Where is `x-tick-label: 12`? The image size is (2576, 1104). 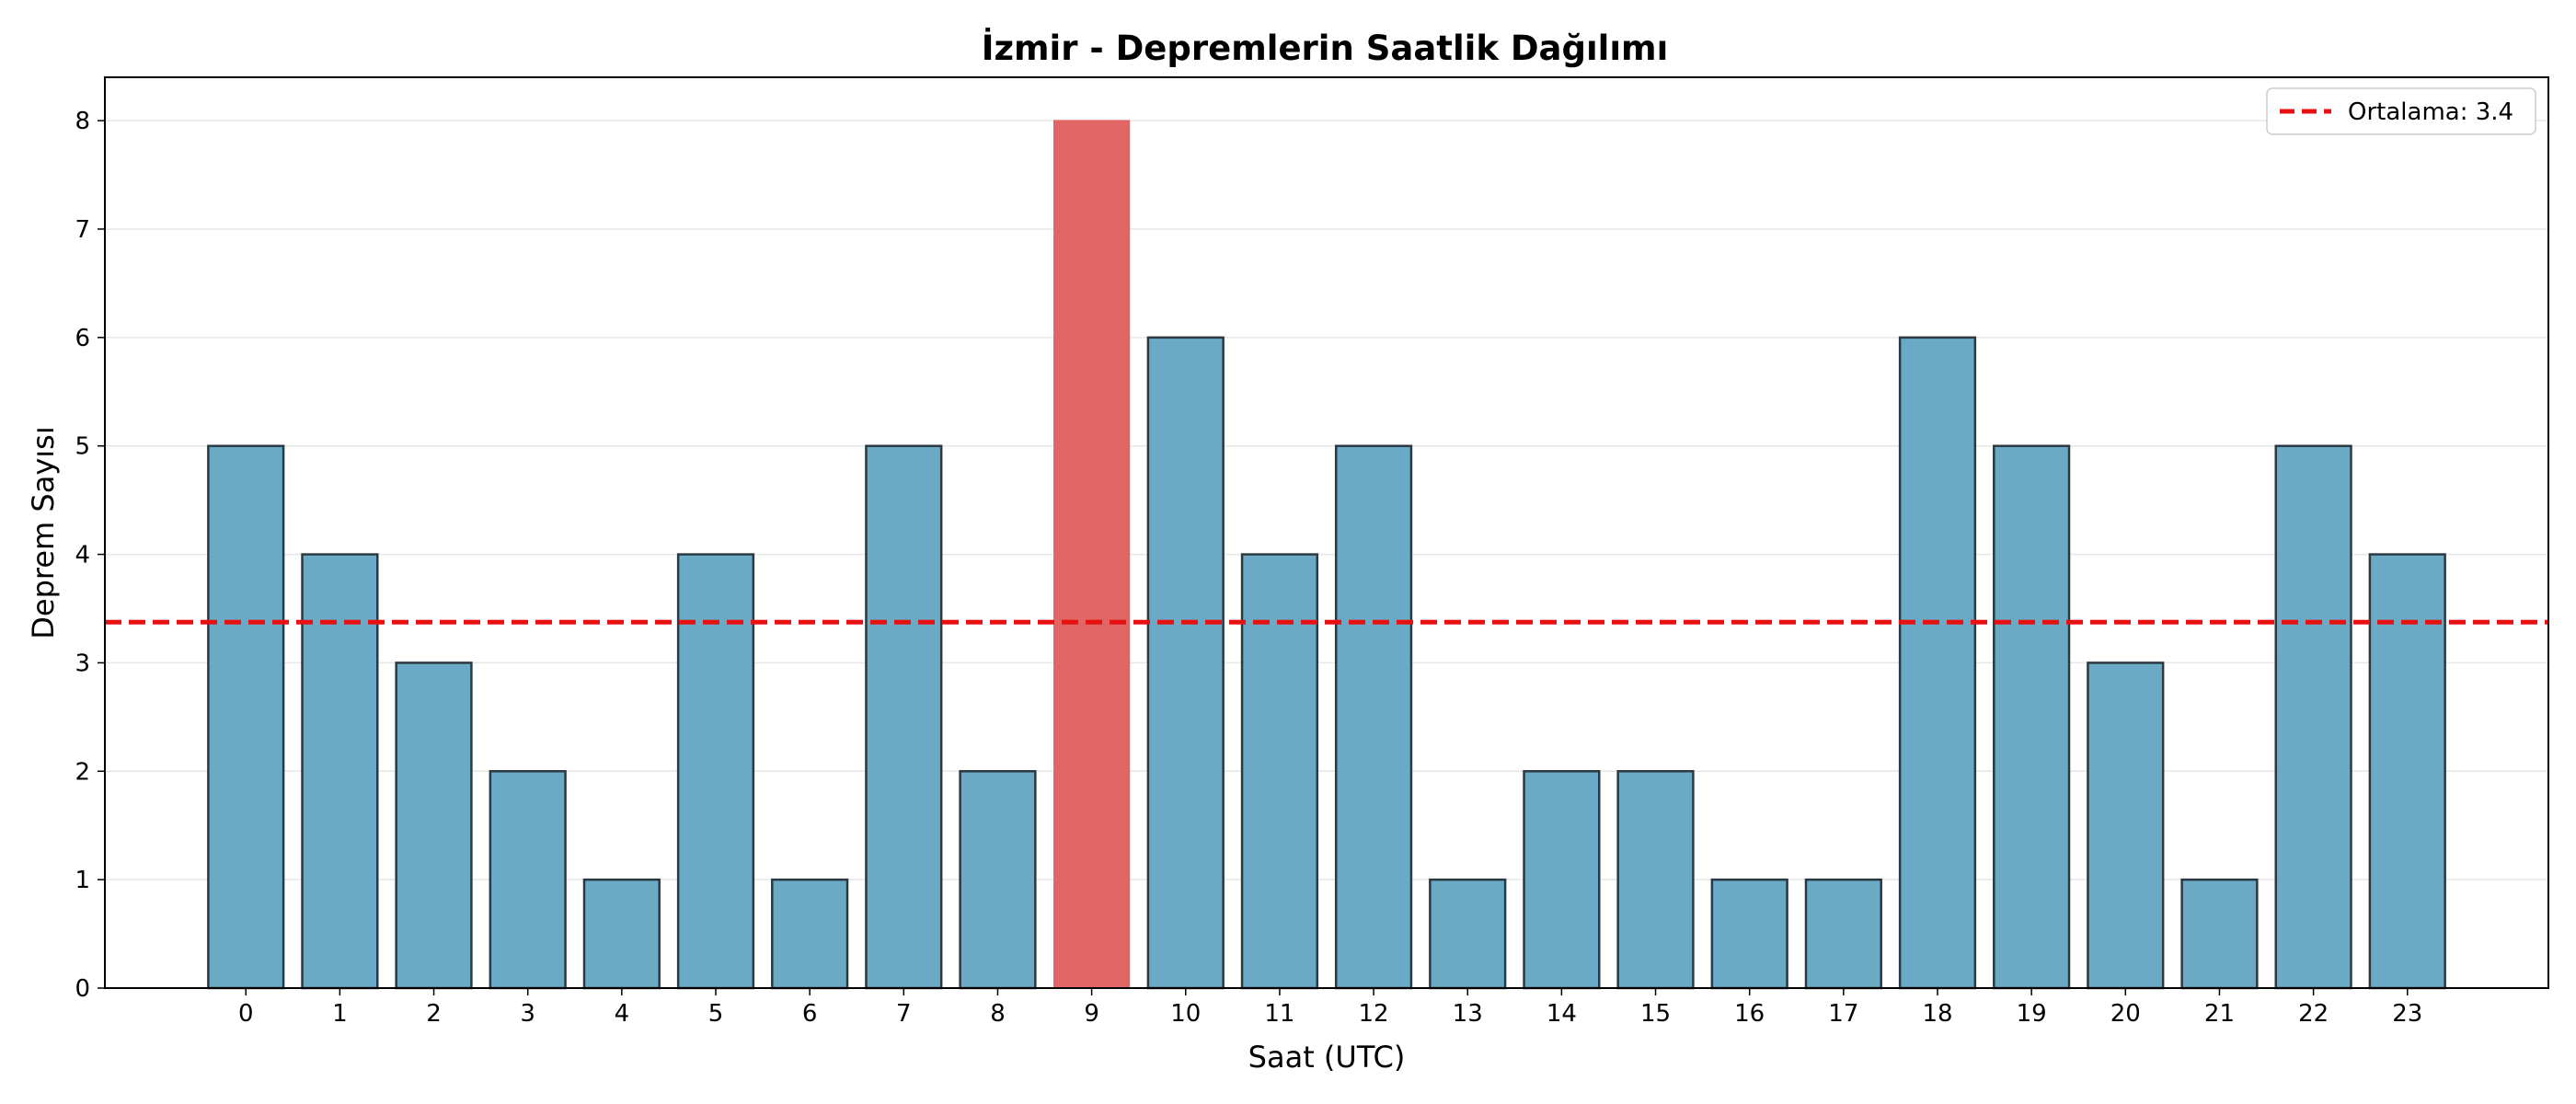 x-tick-label: 12 is located at coordinates (1374, 1014).